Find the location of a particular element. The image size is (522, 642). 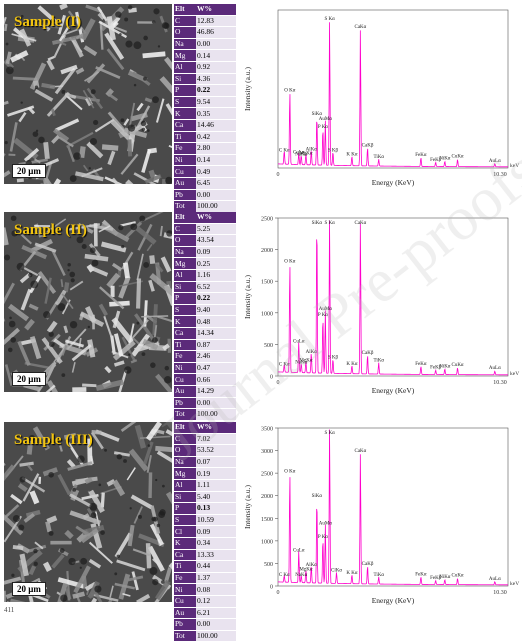

weight-percent: 10.59 is located at coordinates (216, 520).